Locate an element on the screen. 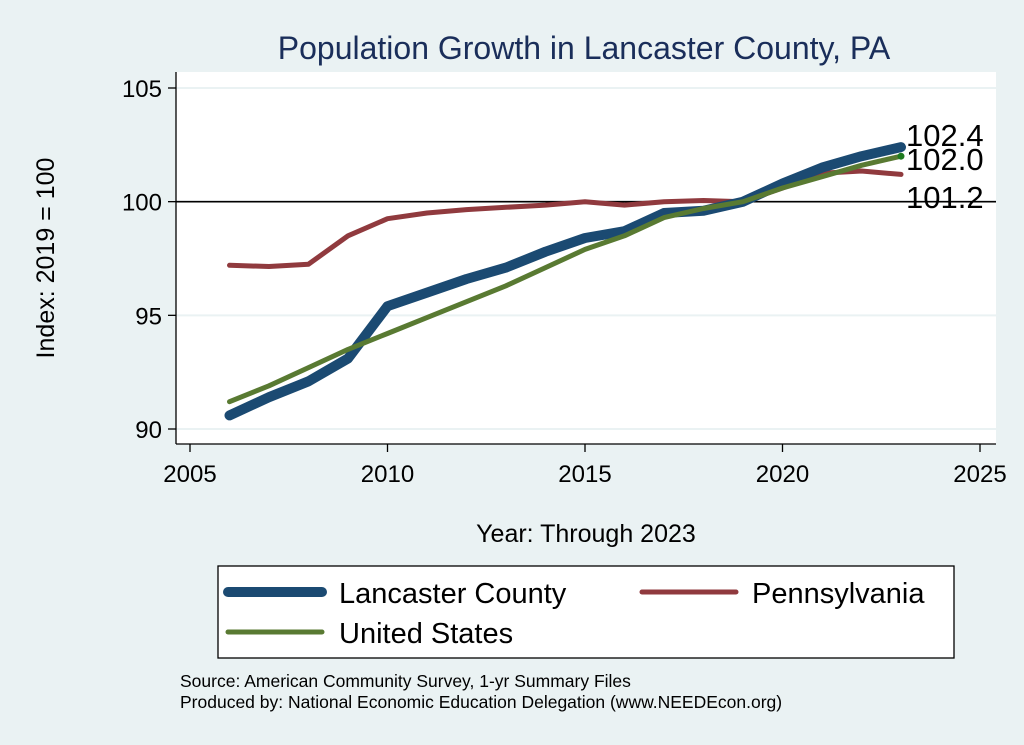 This screenshot has width=1024, height=745. legend-label-pennsylvania: Pennsylvania is located at coordinates (838, 594).